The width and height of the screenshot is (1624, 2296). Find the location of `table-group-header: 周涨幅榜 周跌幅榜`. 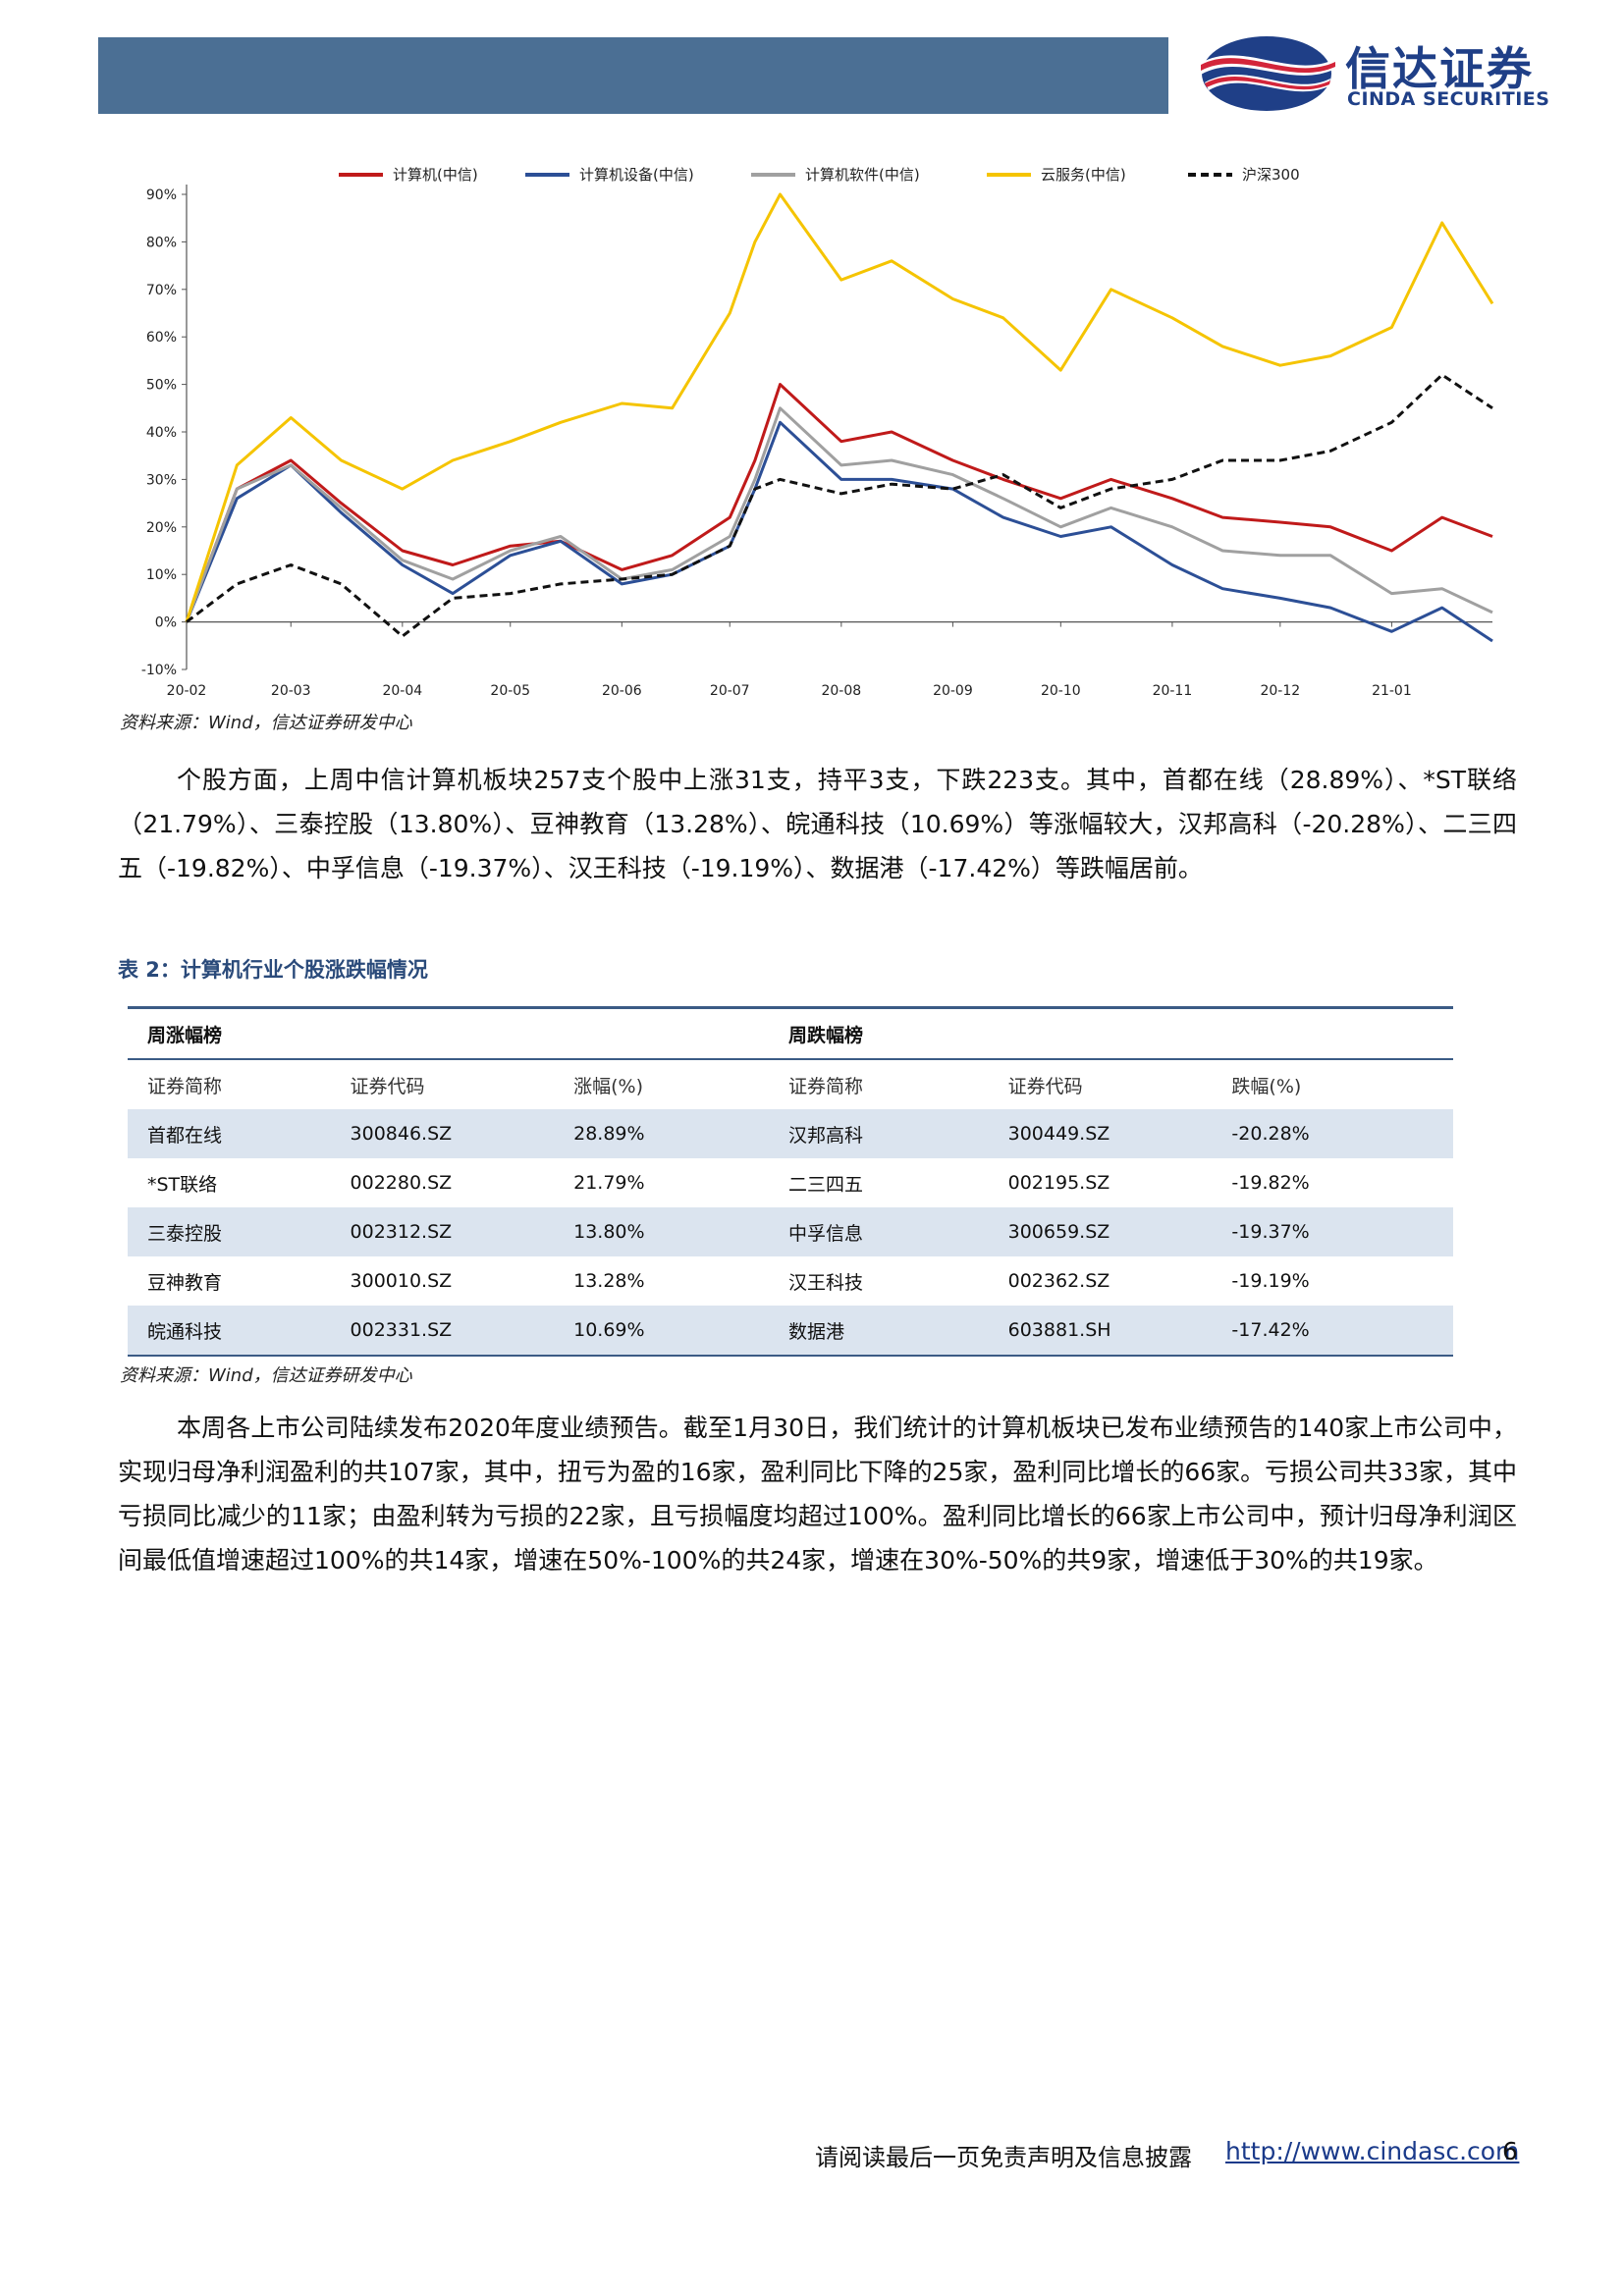

table-group-header: 周涨幅榜 周跌幅榜 is located at coordinates (790, 1033).